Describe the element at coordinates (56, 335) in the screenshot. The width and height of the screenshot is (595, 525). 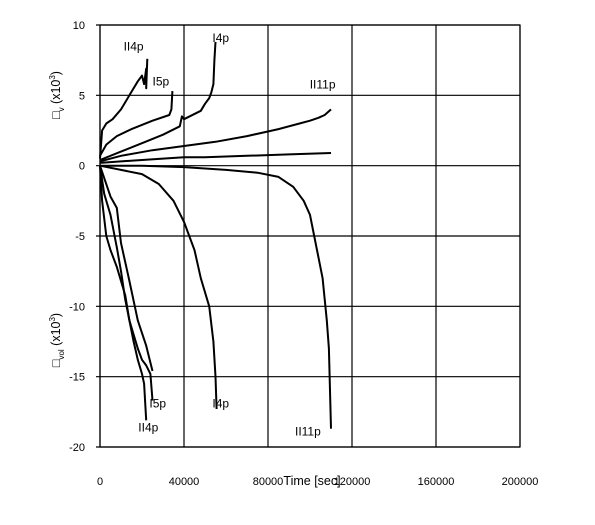
I see `ylabel-bottom-main: (x10` at that location.